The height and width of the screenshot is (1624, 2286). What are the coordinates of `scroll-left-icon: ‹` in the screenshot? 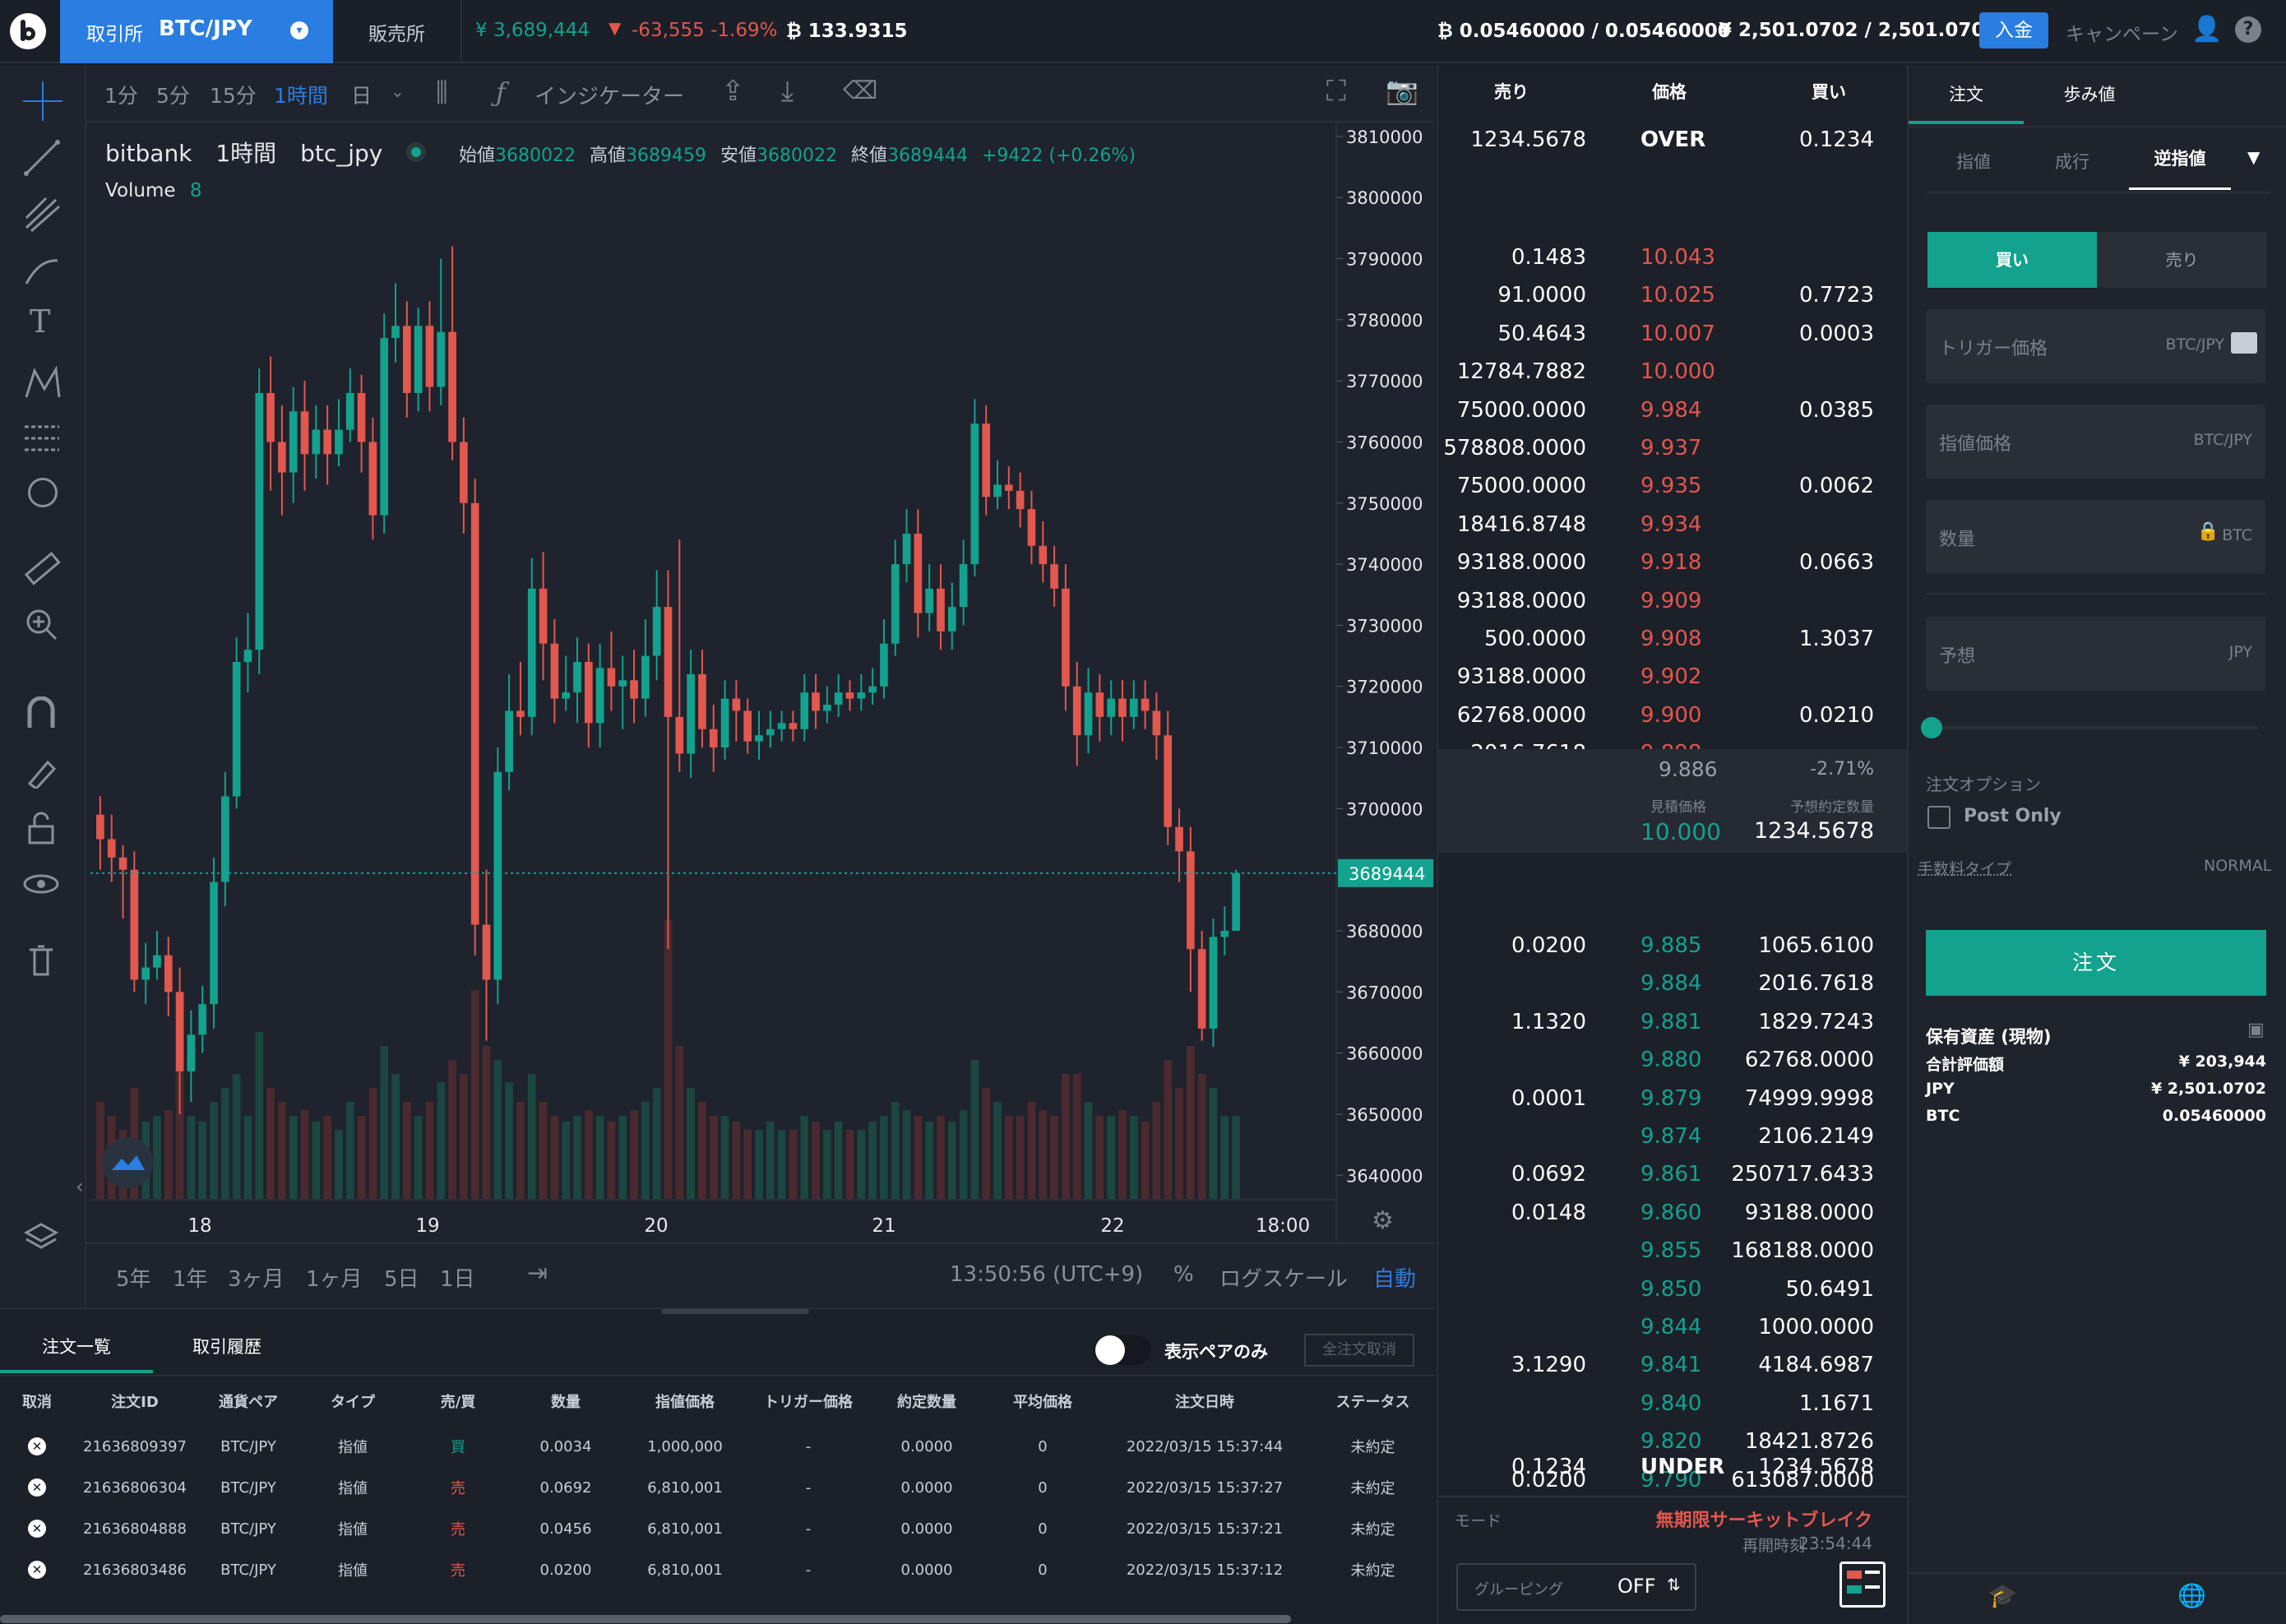 It's located at (80, 1186).